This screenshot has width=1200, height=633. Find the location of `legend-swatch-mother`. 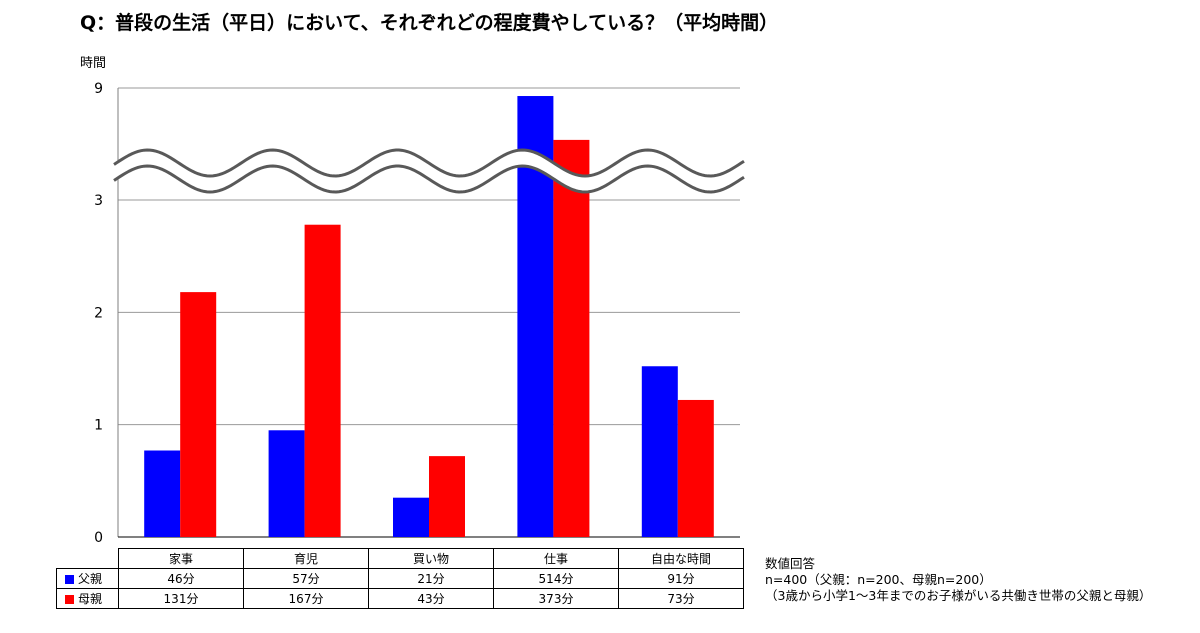

legend-swatch-mother is located at coordinates (69, 599).